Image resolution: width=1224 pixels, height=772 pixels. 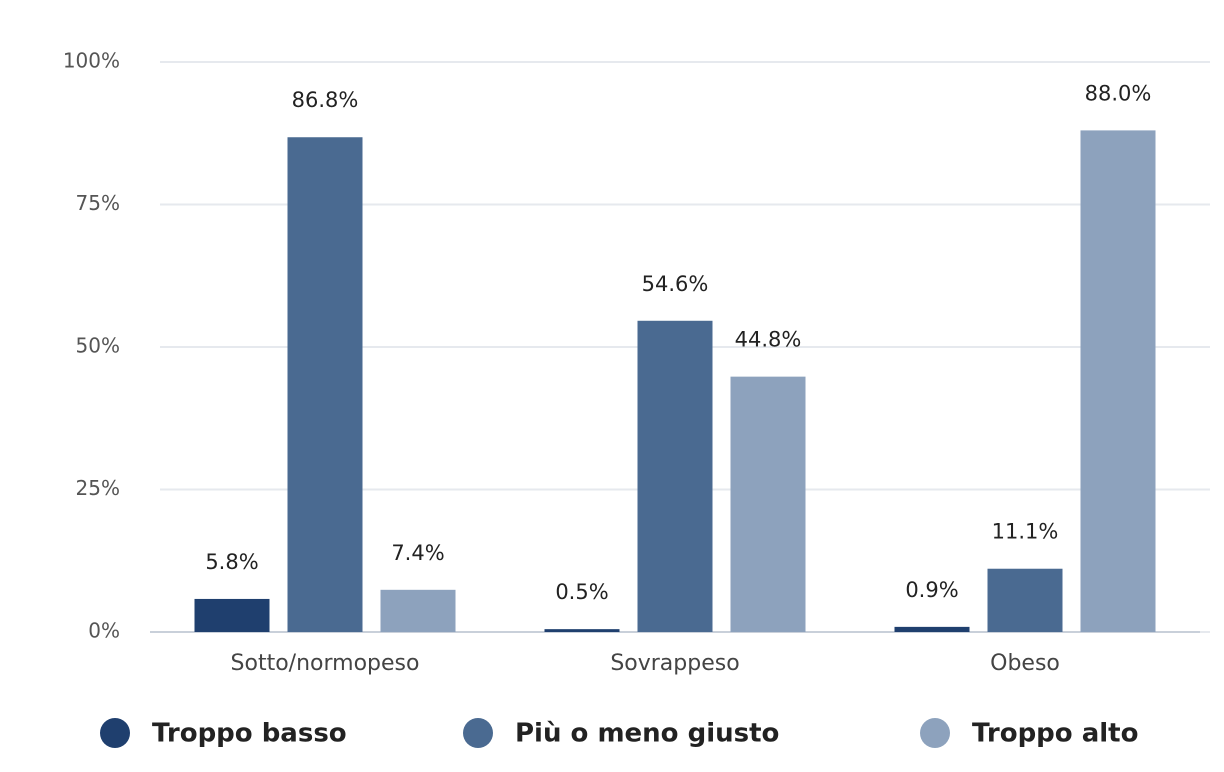 What do you see at coordinates (249, 734) in the screenshot?
I see `legend-label: Troppo basso` at bounding box center [249, 734].